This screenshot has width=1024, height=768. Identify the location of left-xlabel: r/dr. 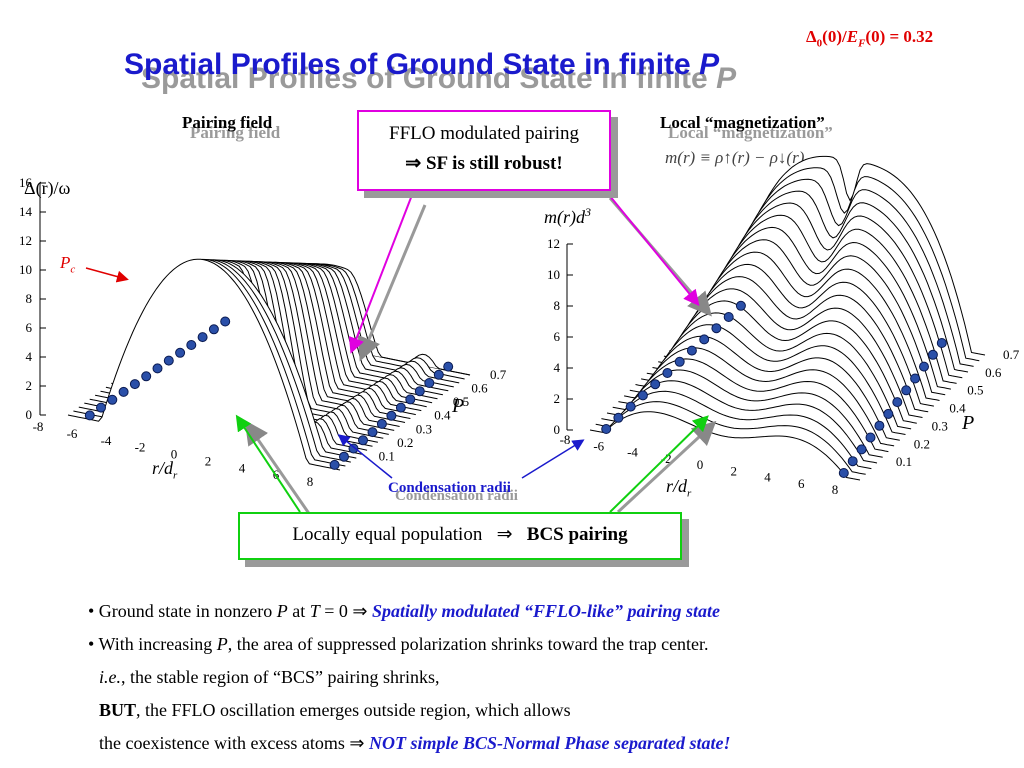
(165, 470).